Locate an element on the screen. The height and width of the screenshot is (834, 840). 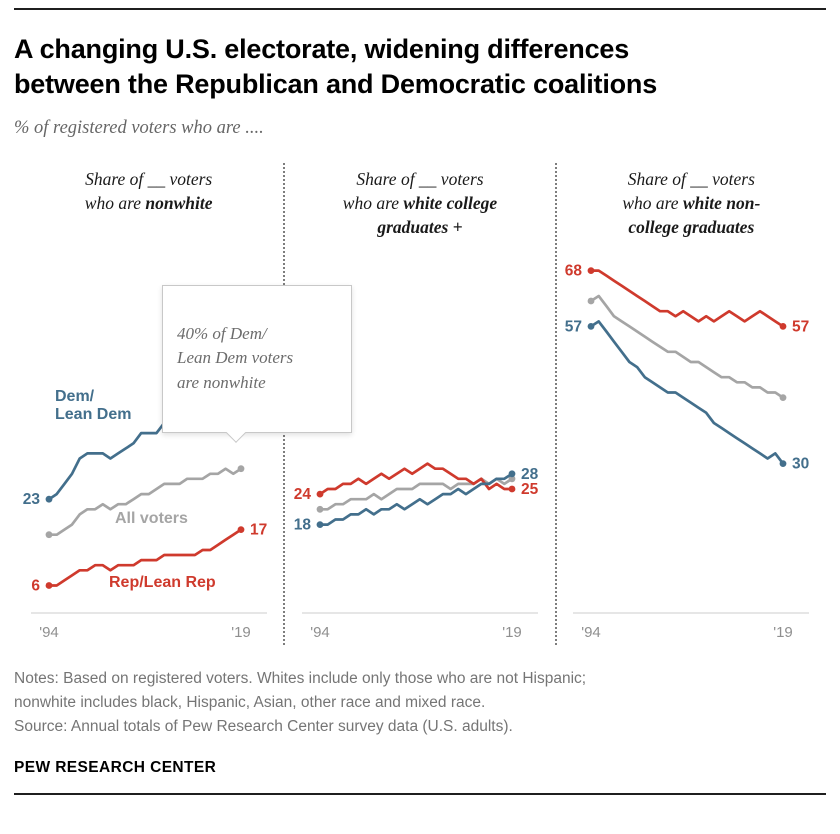
line-chart-white-college: '94 '19 24 25 18 28 is located at coordinates (416, 551).